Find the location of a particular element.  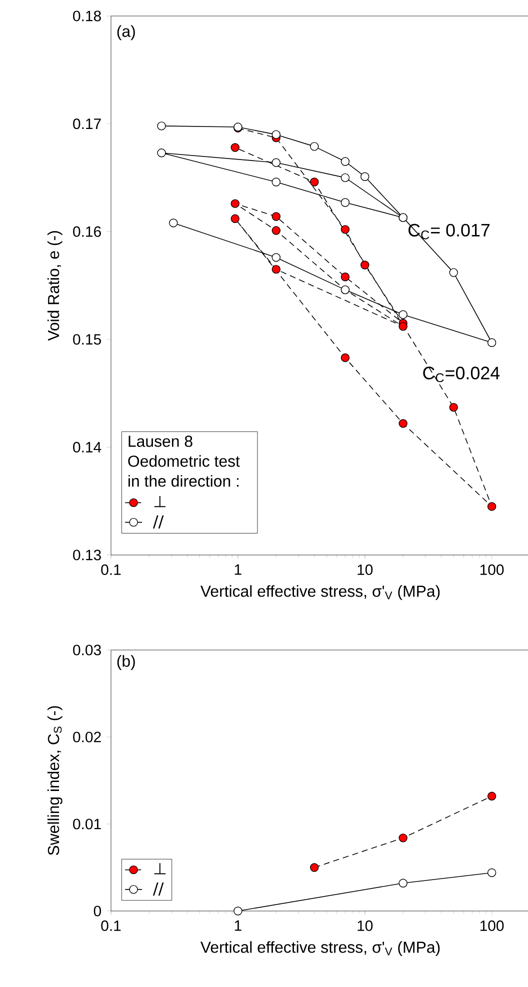

annotation: C$_{C}$=0.024 is located at coordinates (461, 374).